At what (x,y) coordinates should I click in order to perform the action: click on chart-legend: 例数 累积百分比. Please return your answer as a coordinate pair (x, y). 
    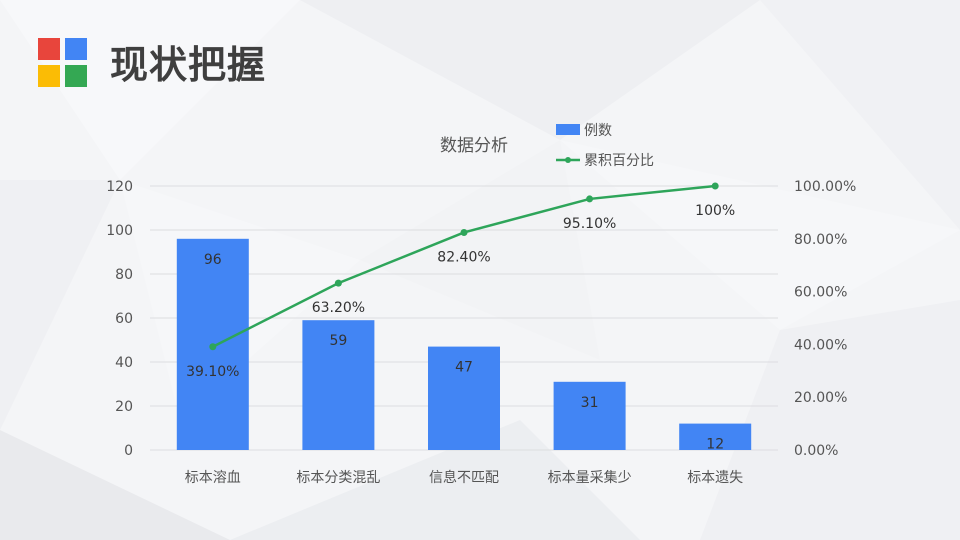
    Looking at the image, I should click on (605, 146).